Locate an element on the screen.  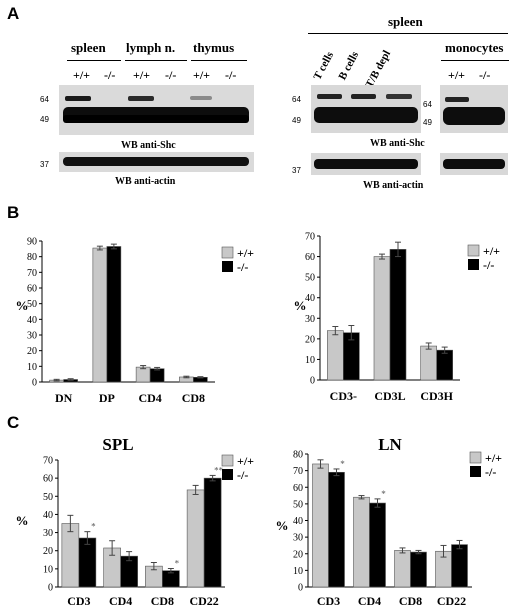
wb-anti-actin-label: WB anti-actin is located at coordinates (145, 181).